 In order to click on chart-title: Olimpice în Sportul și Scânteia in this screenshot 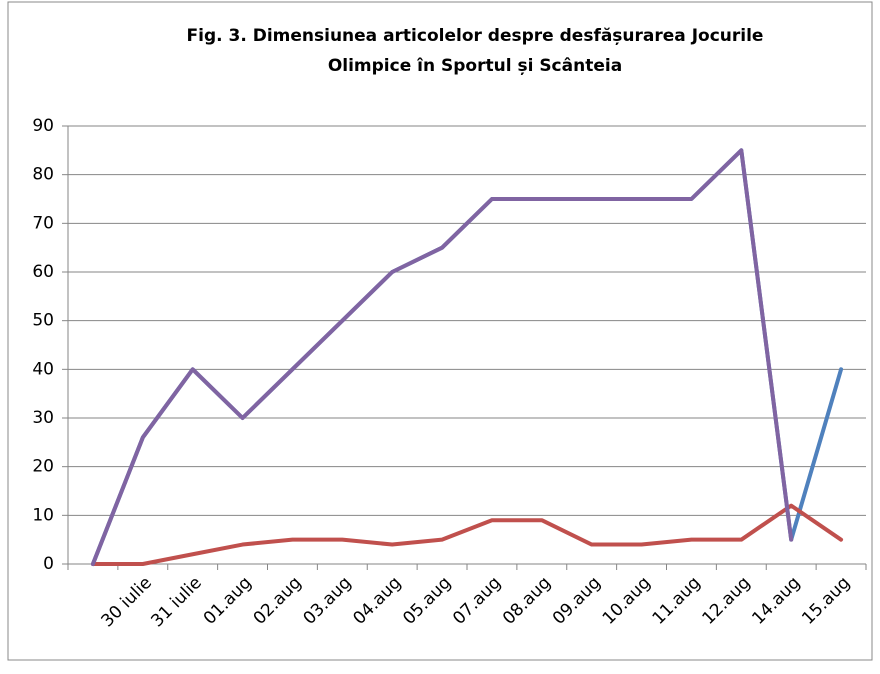, I will do `click(475, 66)`.